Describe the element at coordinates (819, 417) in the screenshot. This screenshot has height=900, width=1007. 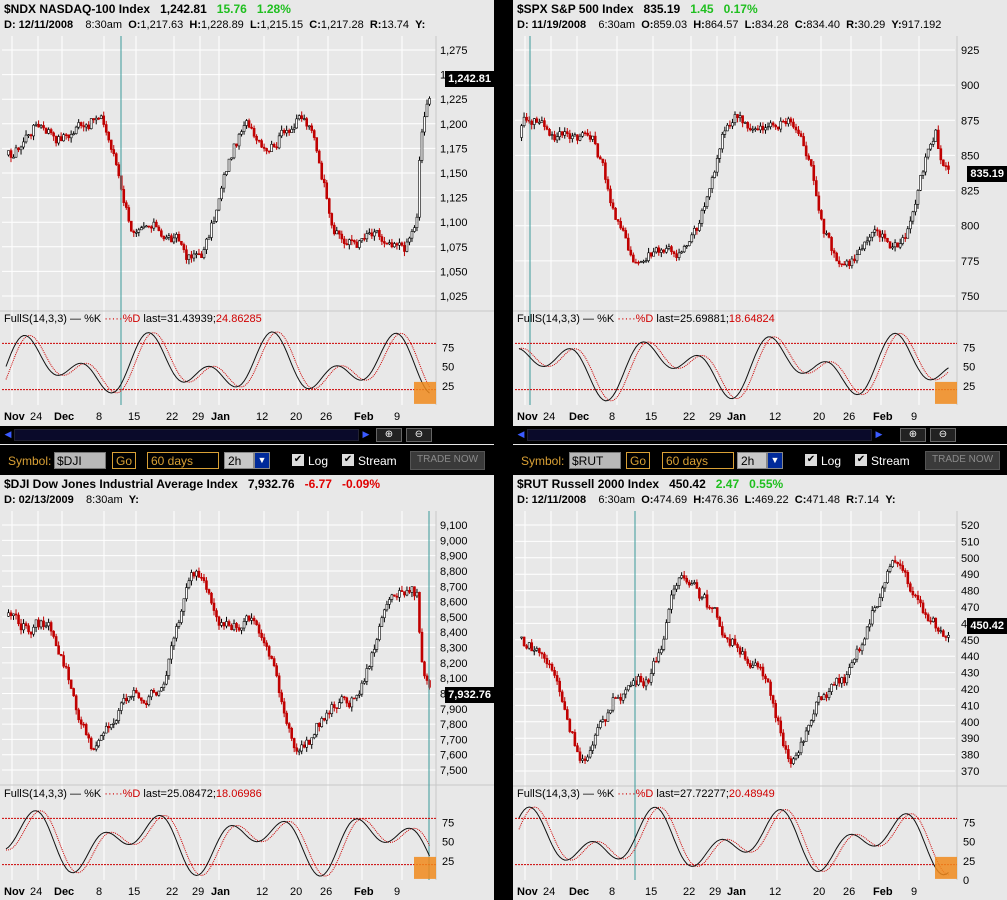
I see `date-tick-label: 20` at that location.